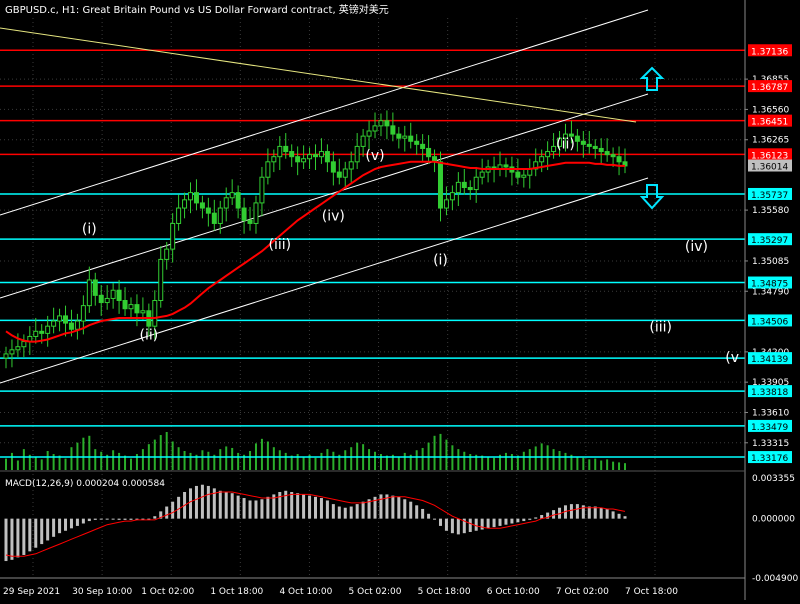 Image resolution: width=800 pixels, height=604 pixels. What do you see at coordinates (769, 168) in the screenshot?
I see `current-price-tag: 1.36014` at bounding box center [769, 168].